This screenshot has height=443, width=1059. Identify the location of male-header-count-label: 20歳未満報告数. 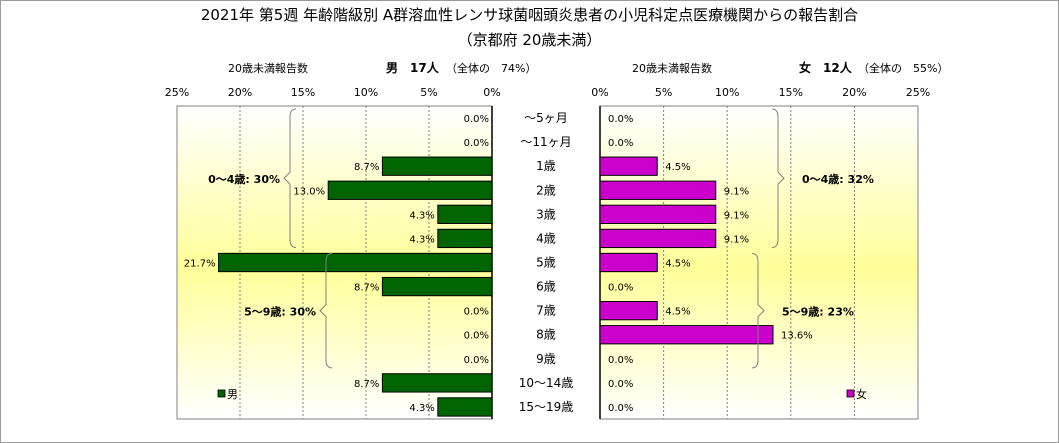
(268, 68).